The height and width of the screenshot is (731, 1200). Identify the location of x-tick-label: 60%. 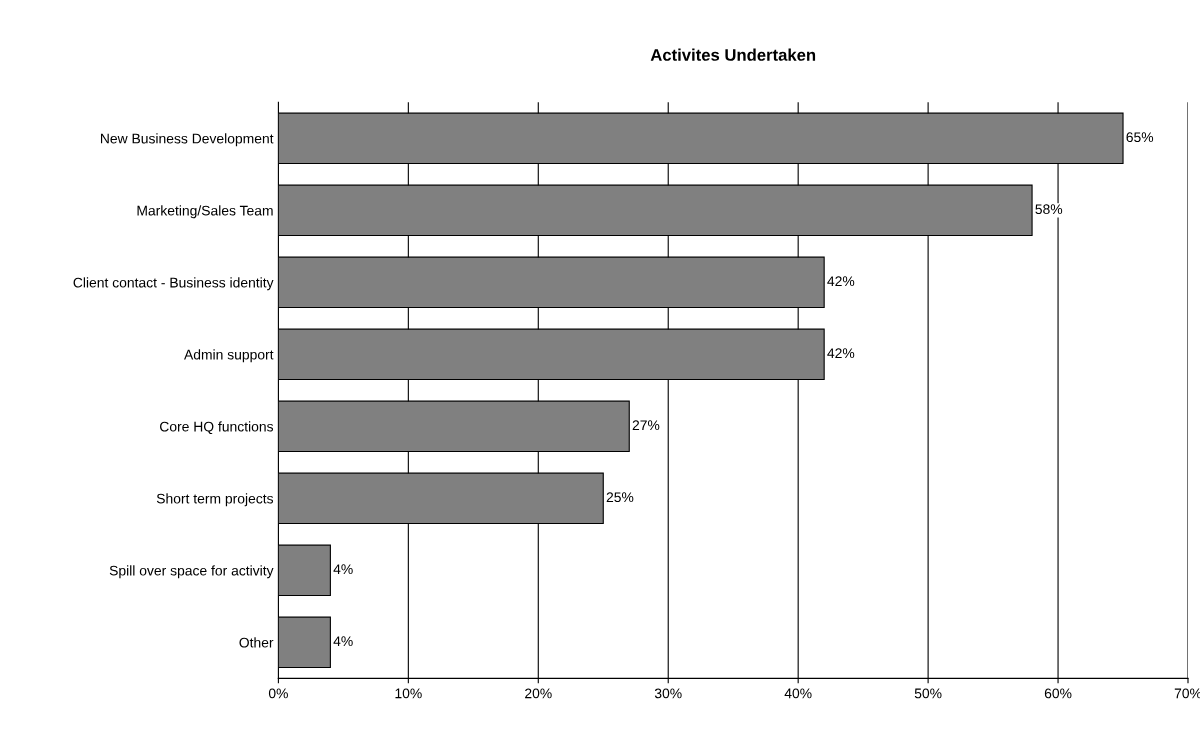
(1058, 693).